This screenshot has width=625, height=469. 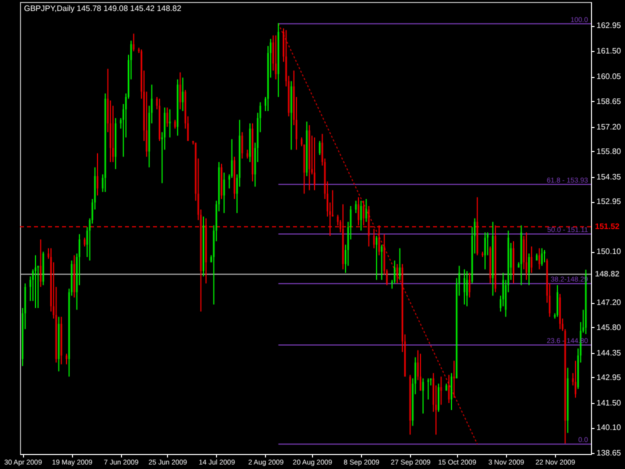 What do you see at coordinates (609, 377) in the screenshot?
I see `y-tick-label: 142.95` at bounding box center [609, 377].